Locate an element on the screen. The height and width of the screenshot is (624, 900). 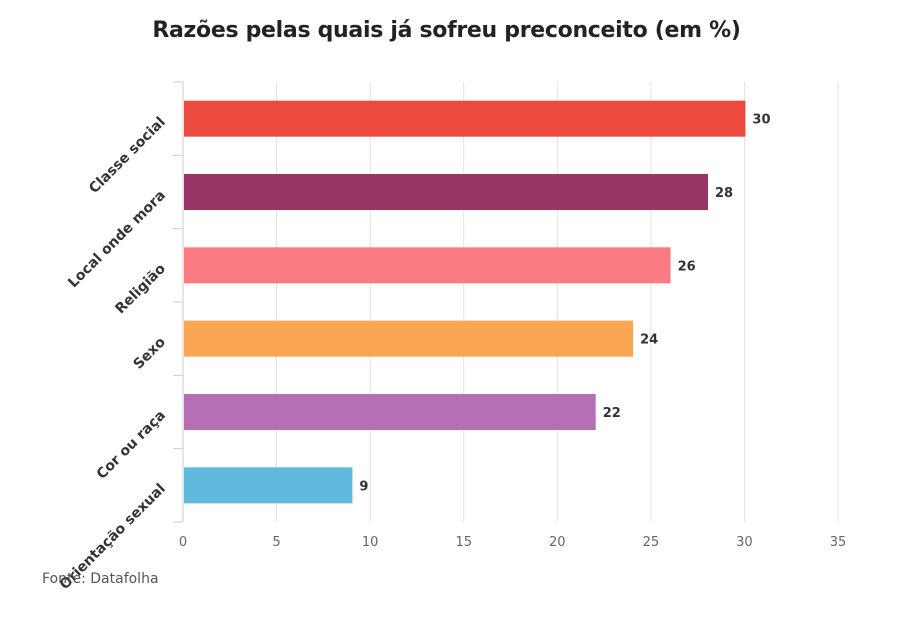
category-label: Religião is located at coordinates (140, 289).